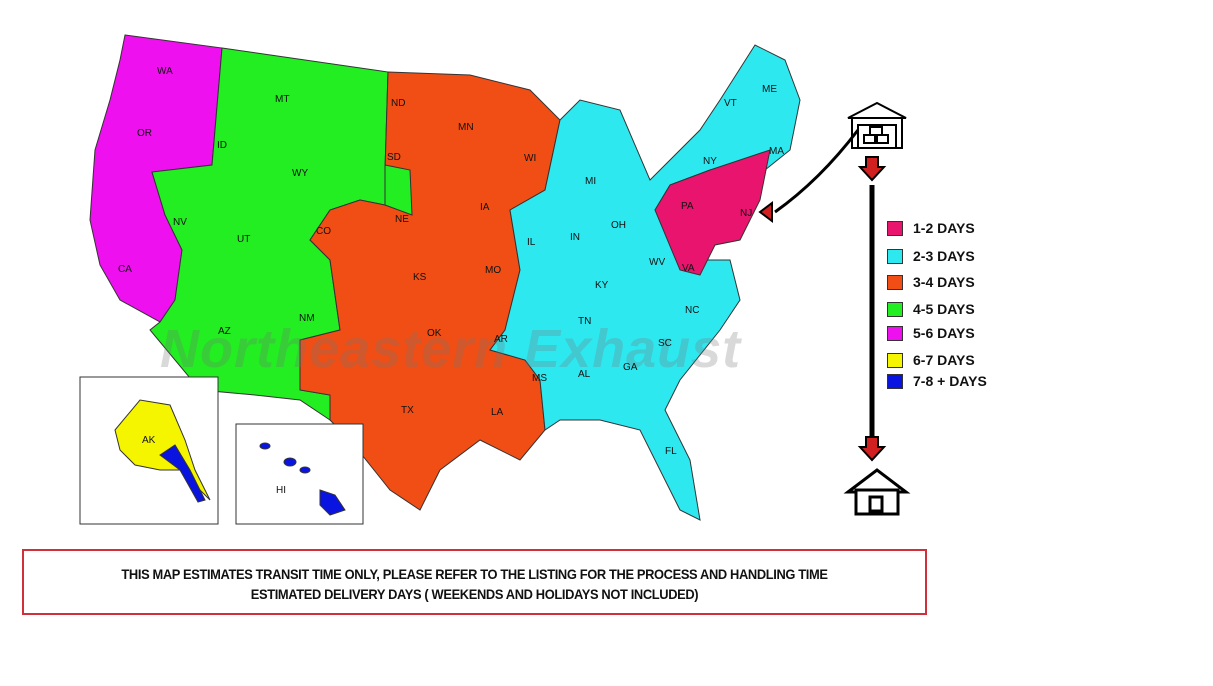 The height and width of the screenshot is (686, 1213). I want to click on state-label: MN, so click(466, 127).